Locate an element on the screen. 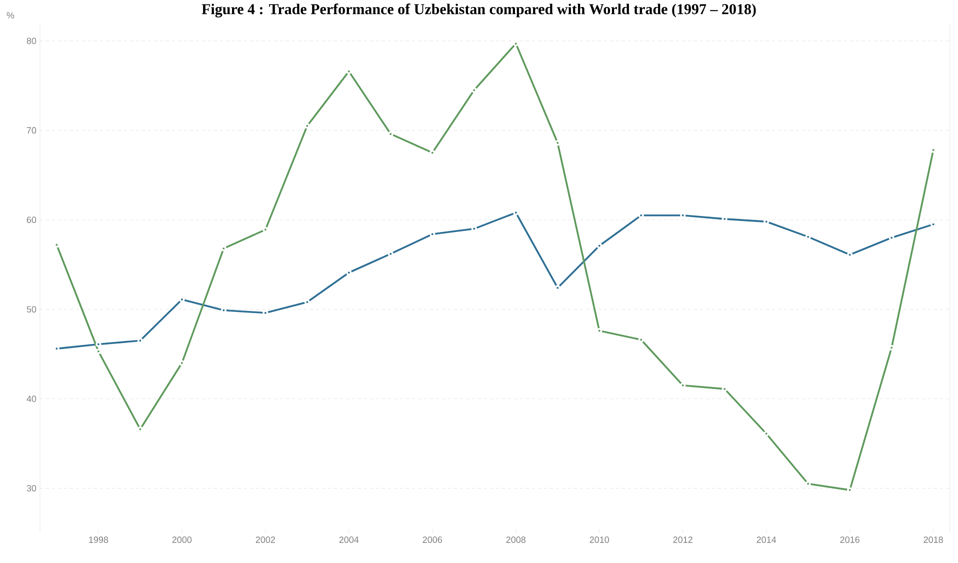 The height and width of the screenshot is (563, 958). x-tick-label: 2014 is located at coordinates (766, 539).